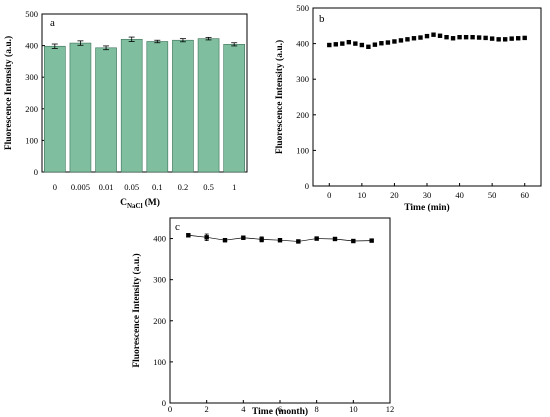 Image resolution: width=550 pixels, height=417 pixels. I want to click on panel-c-ytick-label: 300, so click(159, 280).